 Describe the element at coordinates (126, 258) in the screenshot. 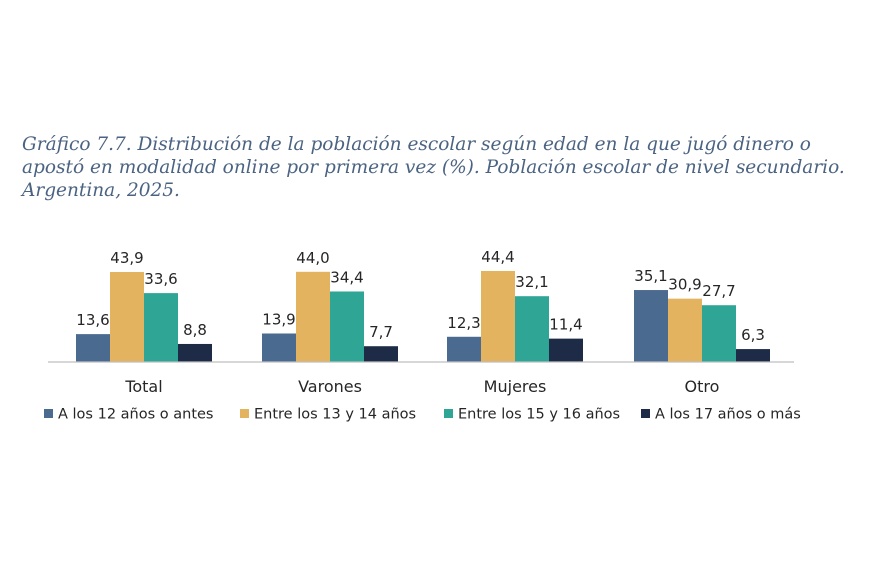

I see `value-label: 43,9` at that location.